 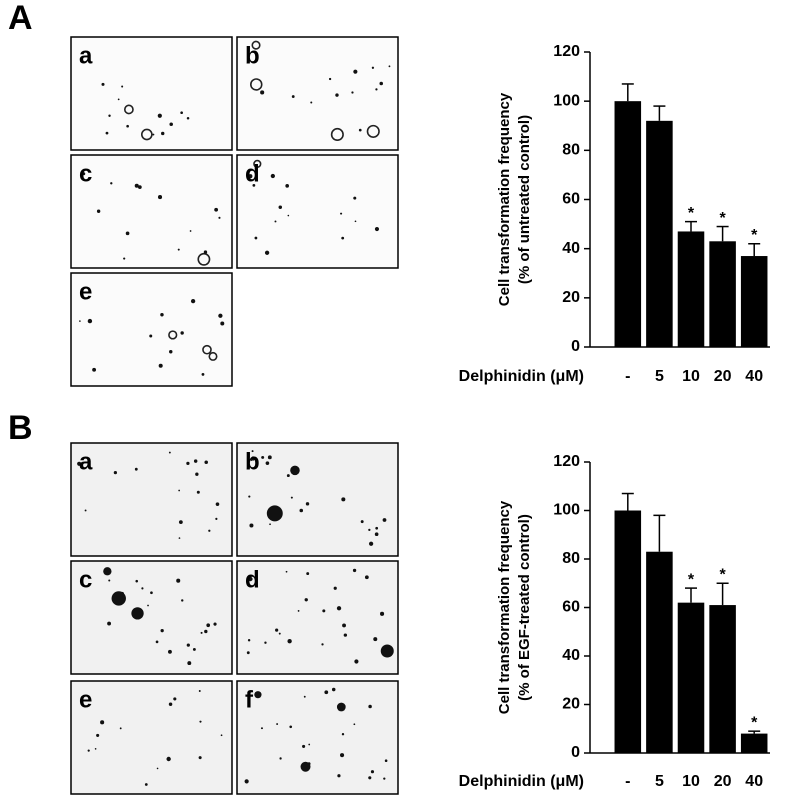 I want to click on x-tick-label: 10, so click(x=691, y=781).